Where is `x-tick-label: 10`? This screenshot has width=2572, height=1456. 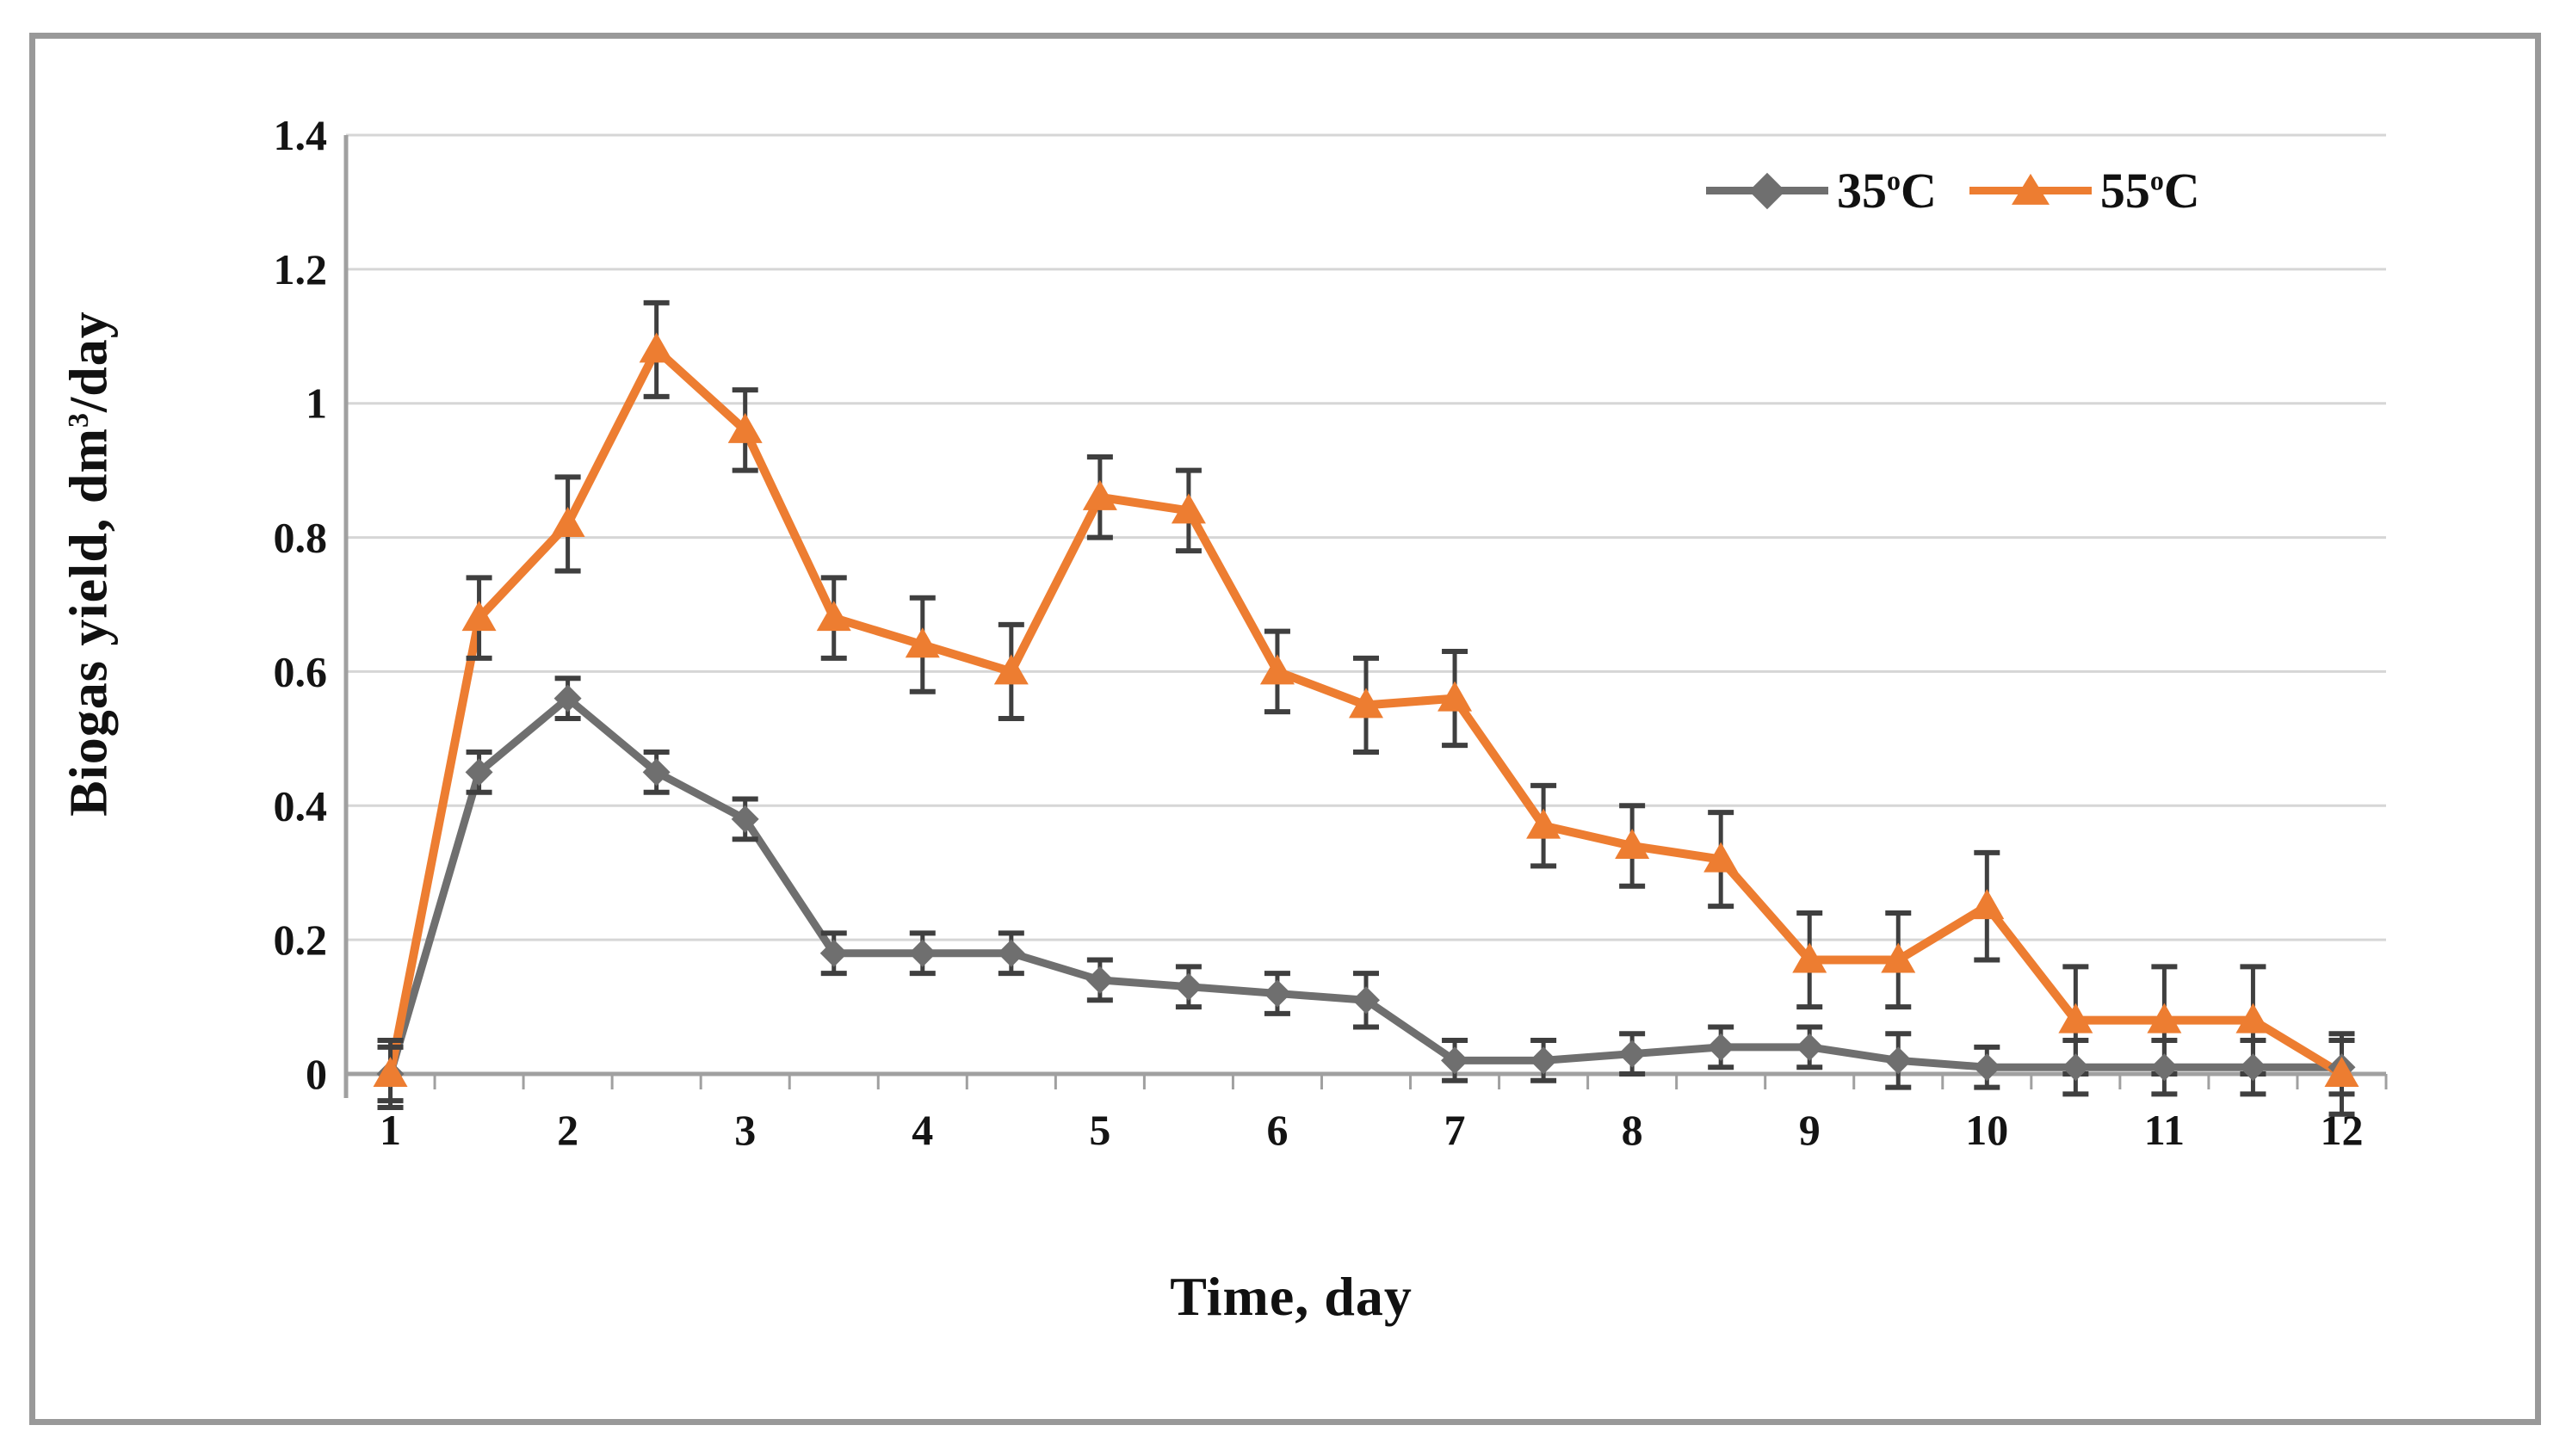
x-tick-label: 10 is located at coordinates (1986, 1130).